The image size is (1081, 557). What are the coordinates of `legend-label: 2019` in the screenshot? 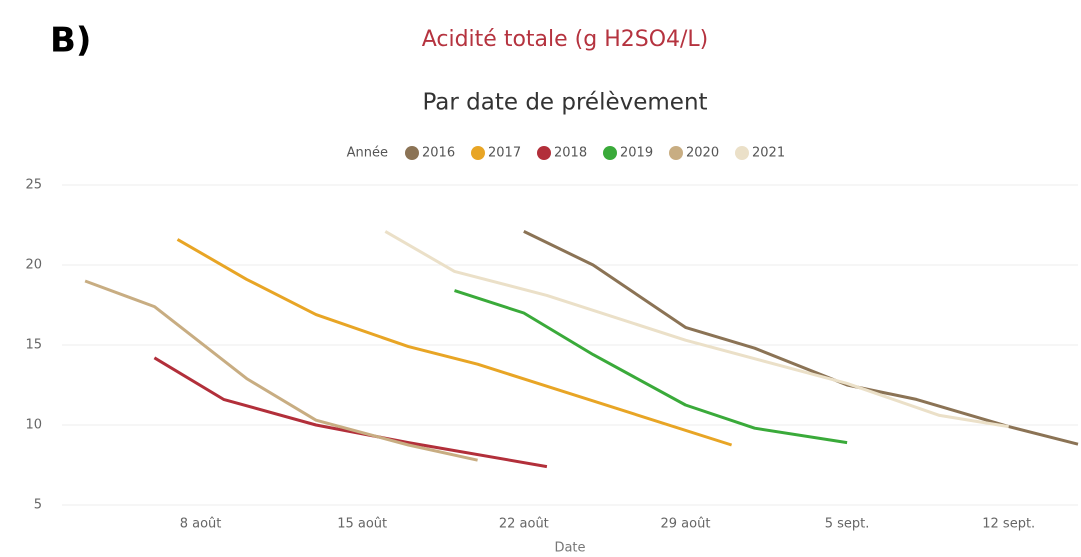 It's located at (636, 153).